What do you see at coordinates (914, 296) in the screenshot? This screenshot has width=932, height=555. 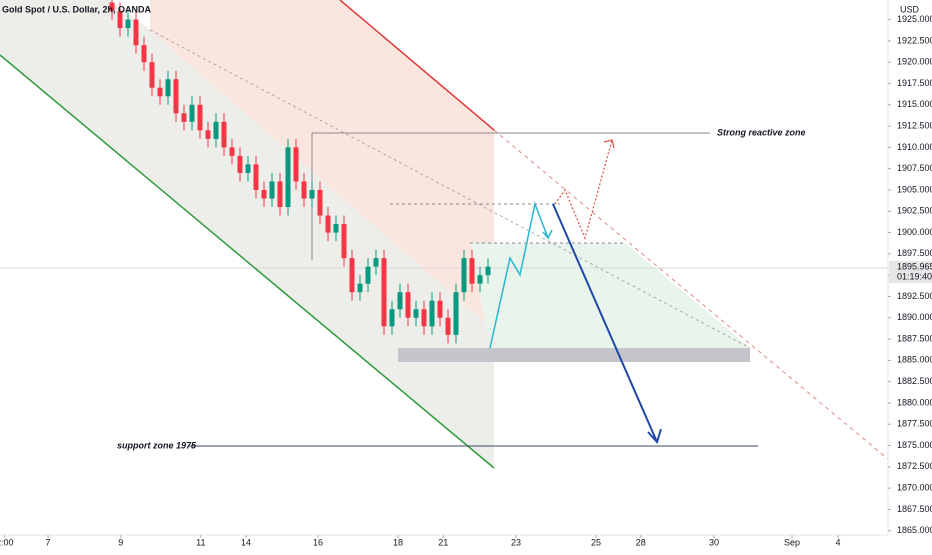 I see `y-tick-label: 1892.500` at bounding box center [914, 296].